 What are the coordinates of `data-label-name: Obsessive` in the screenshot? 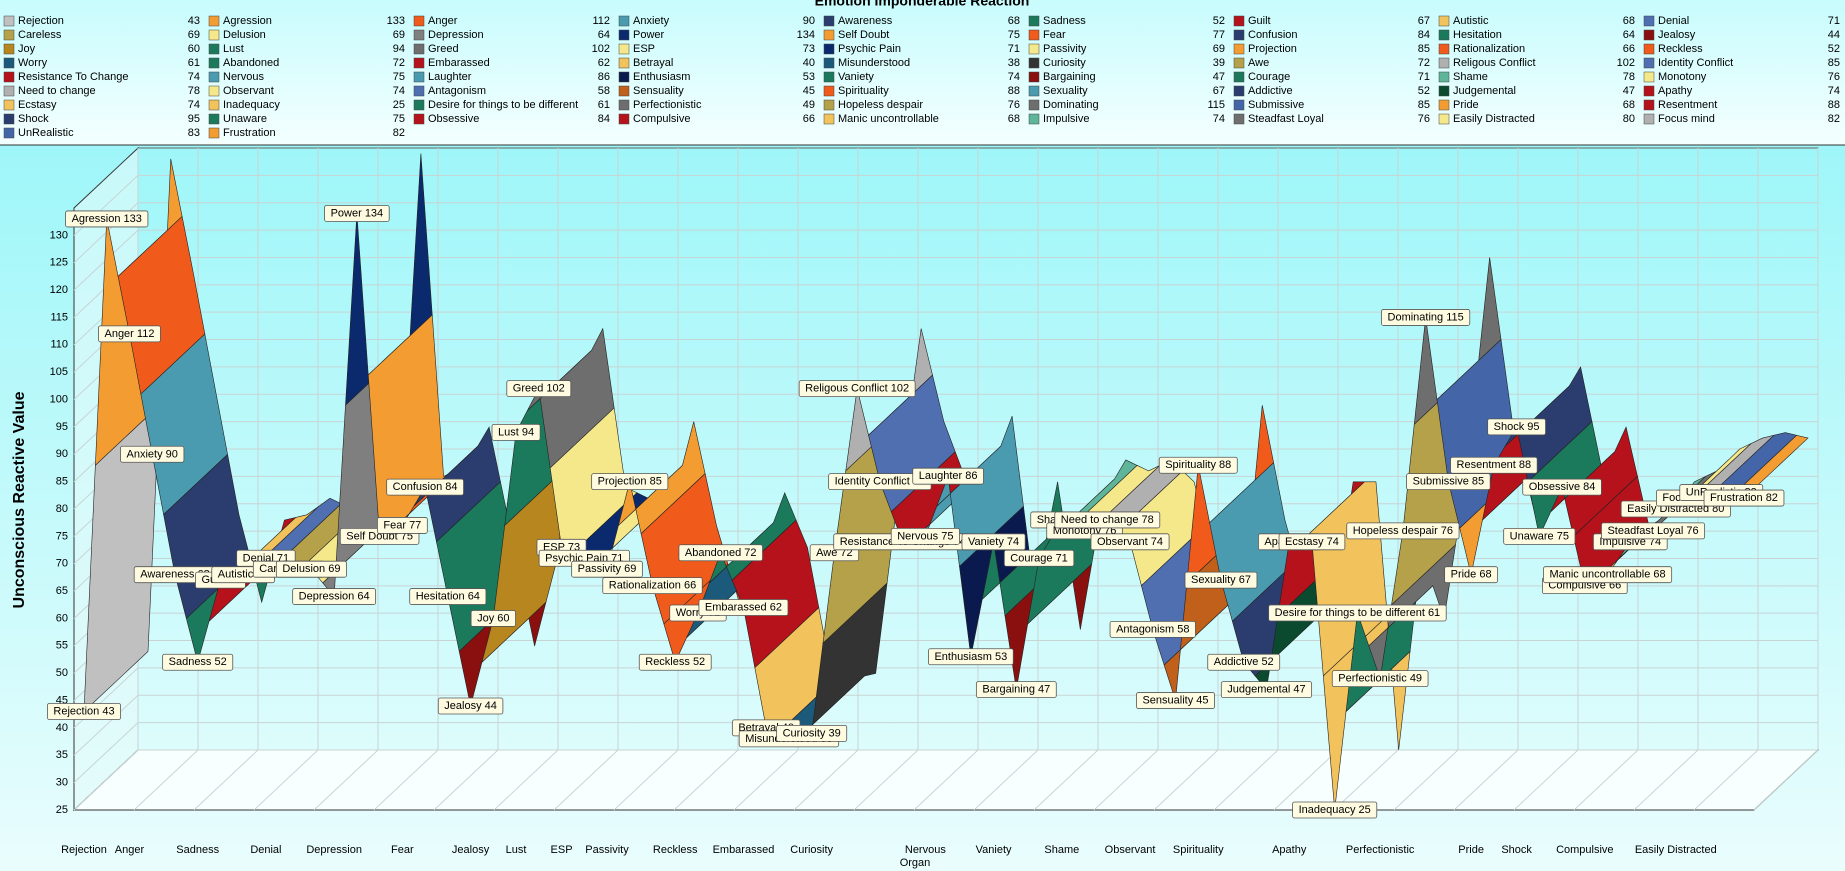 It's located at (1554, 487).